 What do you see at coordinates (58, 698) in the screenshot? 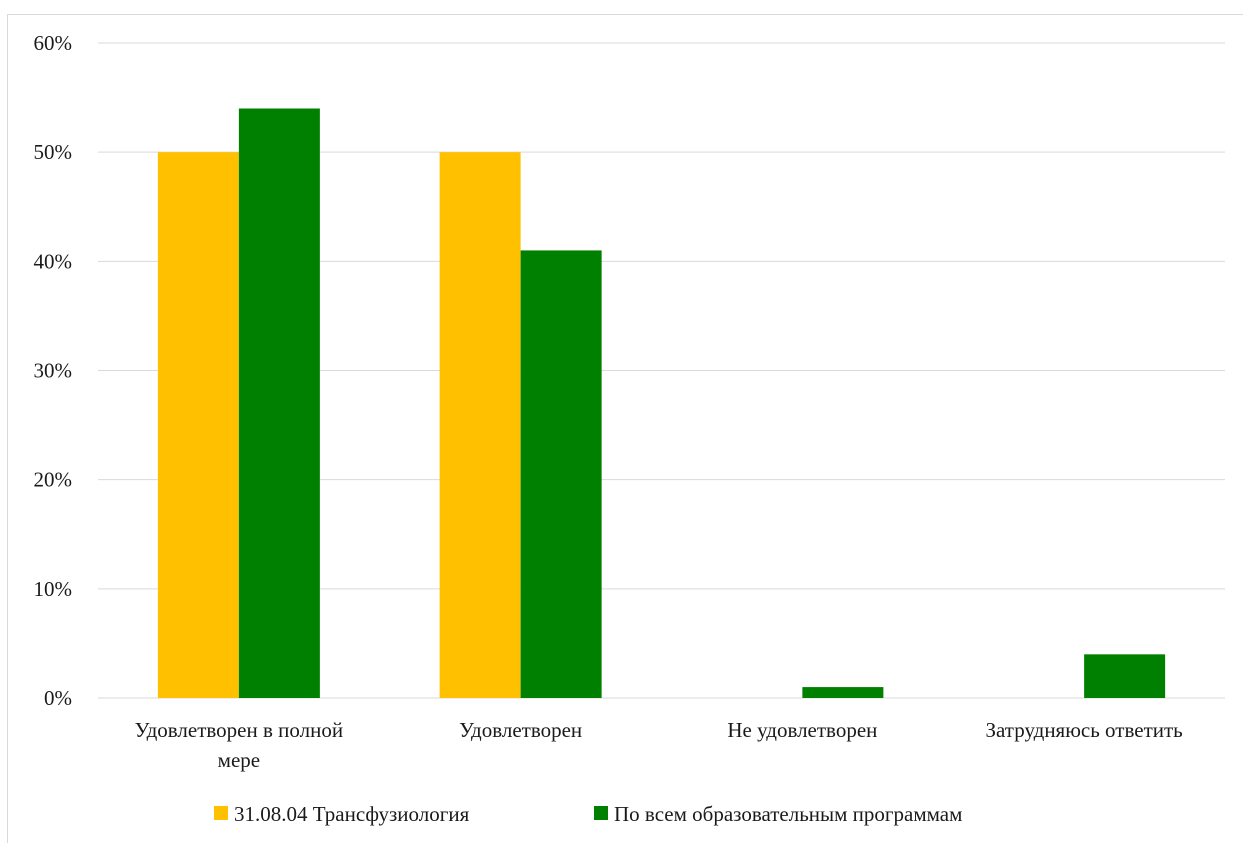
I see `y-tick-label: 0%` at bounding box center [58, 698].